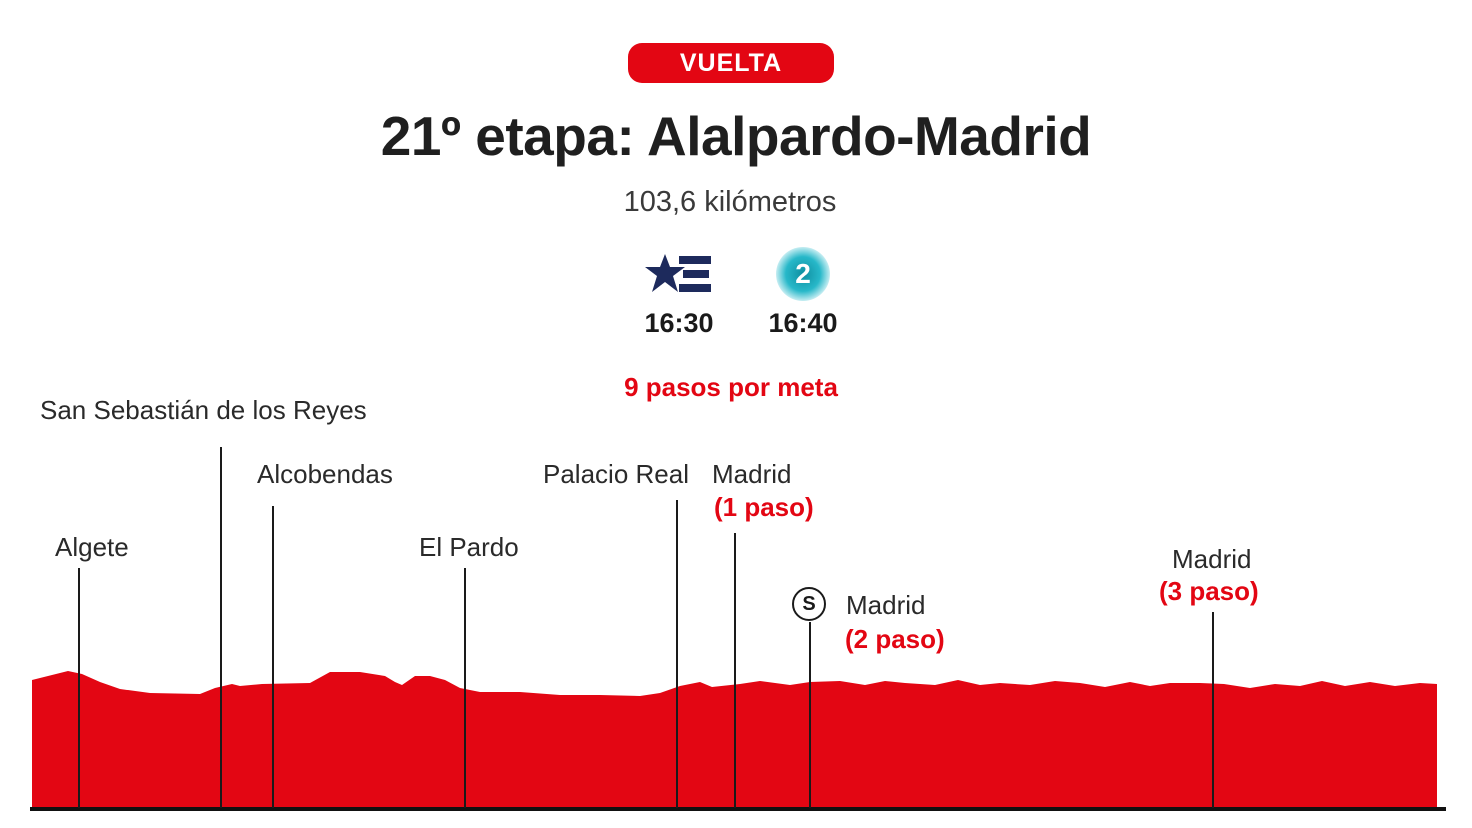  I want to click on page-title: 21º etapa: Alalpardo-Madrid, so click(736, 136).